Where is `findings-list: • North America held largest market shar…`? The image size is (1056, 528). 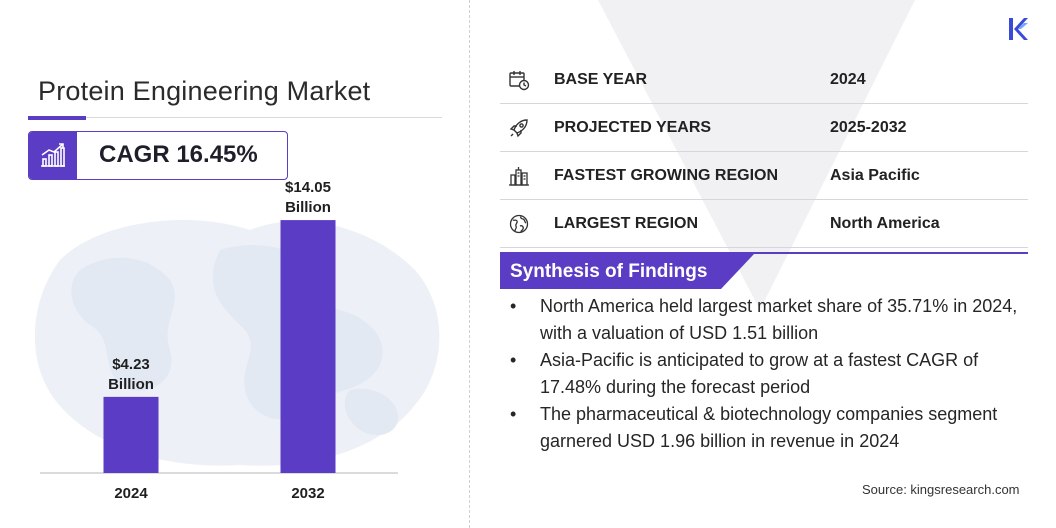
findings-list: • North America held largest market shar… is located at coordinates (765, 374).